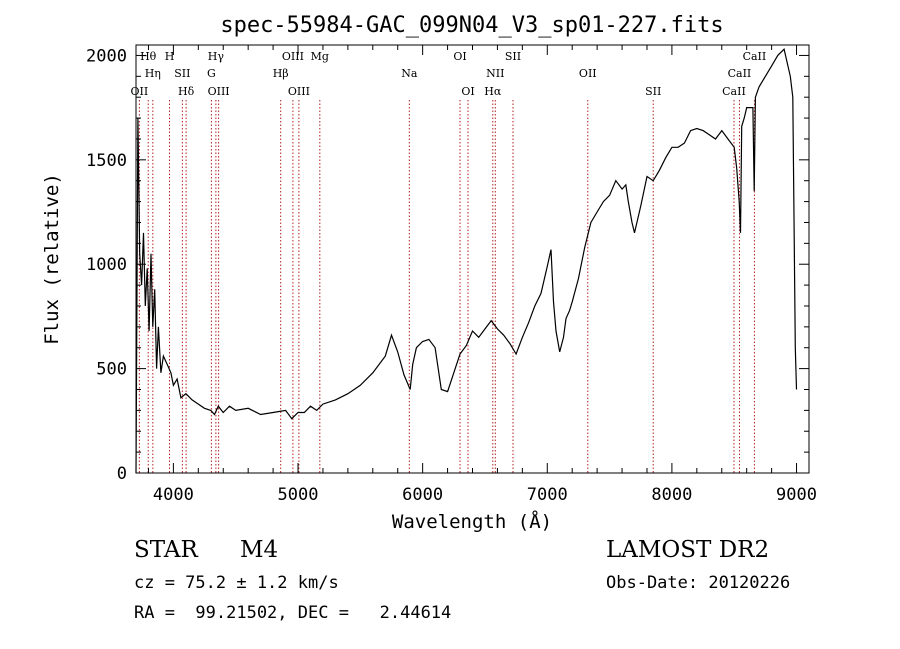 Image resolution: width=900 pixels, height=649 pixels. I want to click on line-label: Hα, so click(493, 91).